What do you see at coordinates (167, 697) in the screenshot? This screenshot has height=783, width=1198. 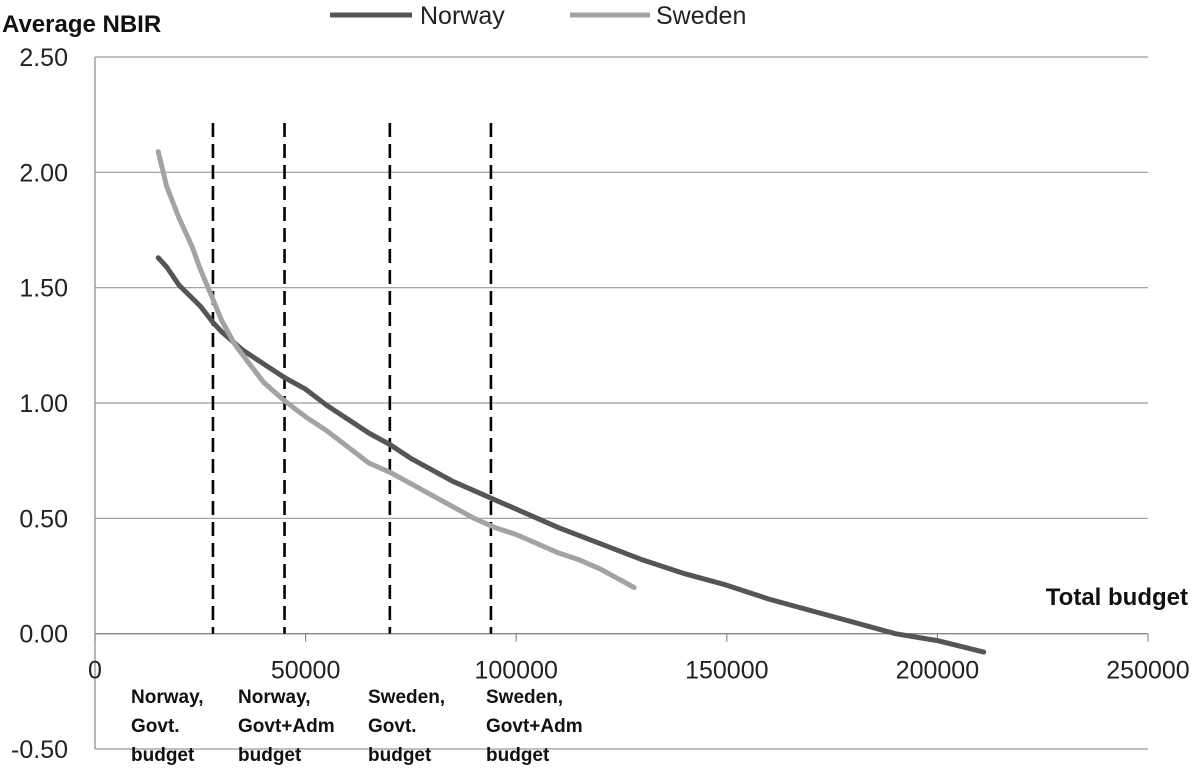 I see `reference-label-0-line-0: Norway,` at bounding box center [167, 697].